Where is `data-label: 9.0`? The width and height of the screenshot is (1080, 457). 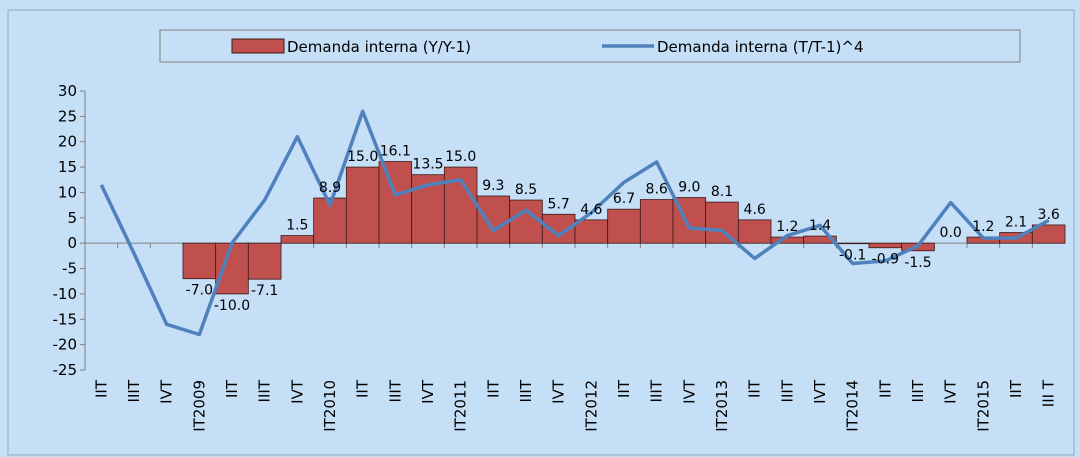 data-label: 9.0 is located at coordinates (689, 188).